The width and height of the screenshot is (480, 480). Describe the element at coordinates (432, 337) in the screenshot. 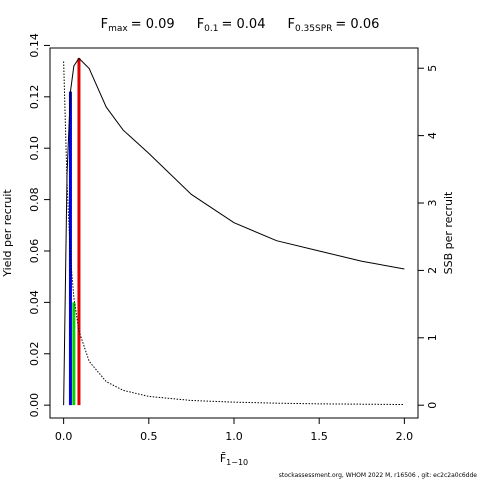

I see `y2-tick-label: 1` at that location.